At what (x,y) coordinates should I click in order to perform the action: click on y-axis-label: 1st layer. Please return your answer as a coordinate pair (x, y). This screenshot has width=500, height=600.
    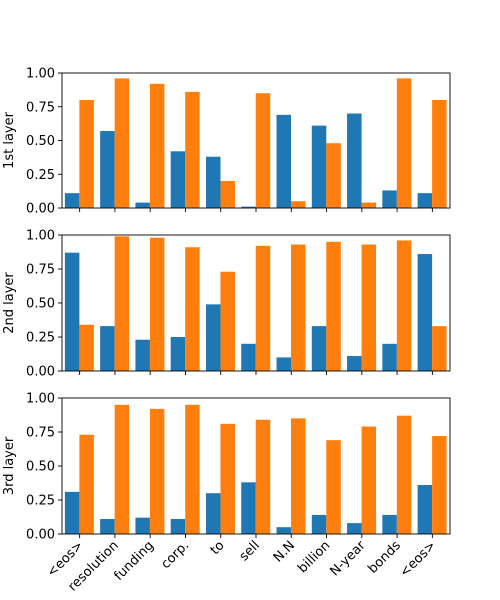
    Looking at the image, I should click on (9, 140).